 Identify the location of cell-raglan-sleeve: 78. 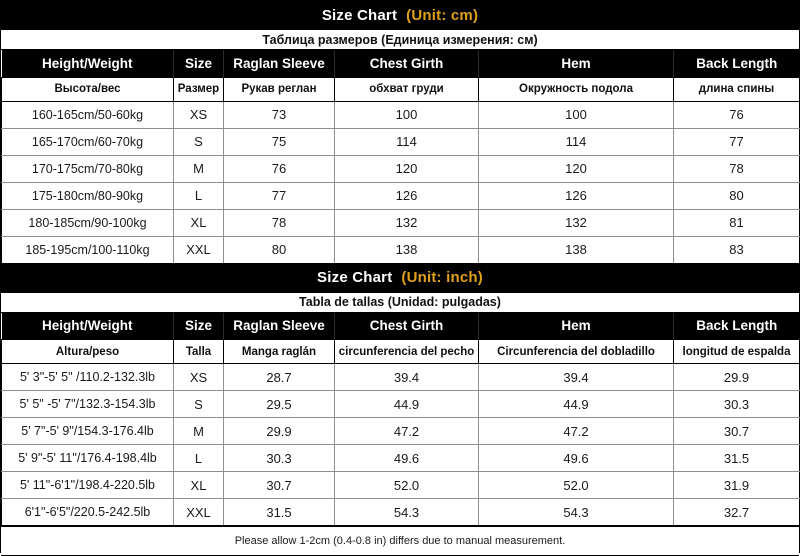
(279, 222).